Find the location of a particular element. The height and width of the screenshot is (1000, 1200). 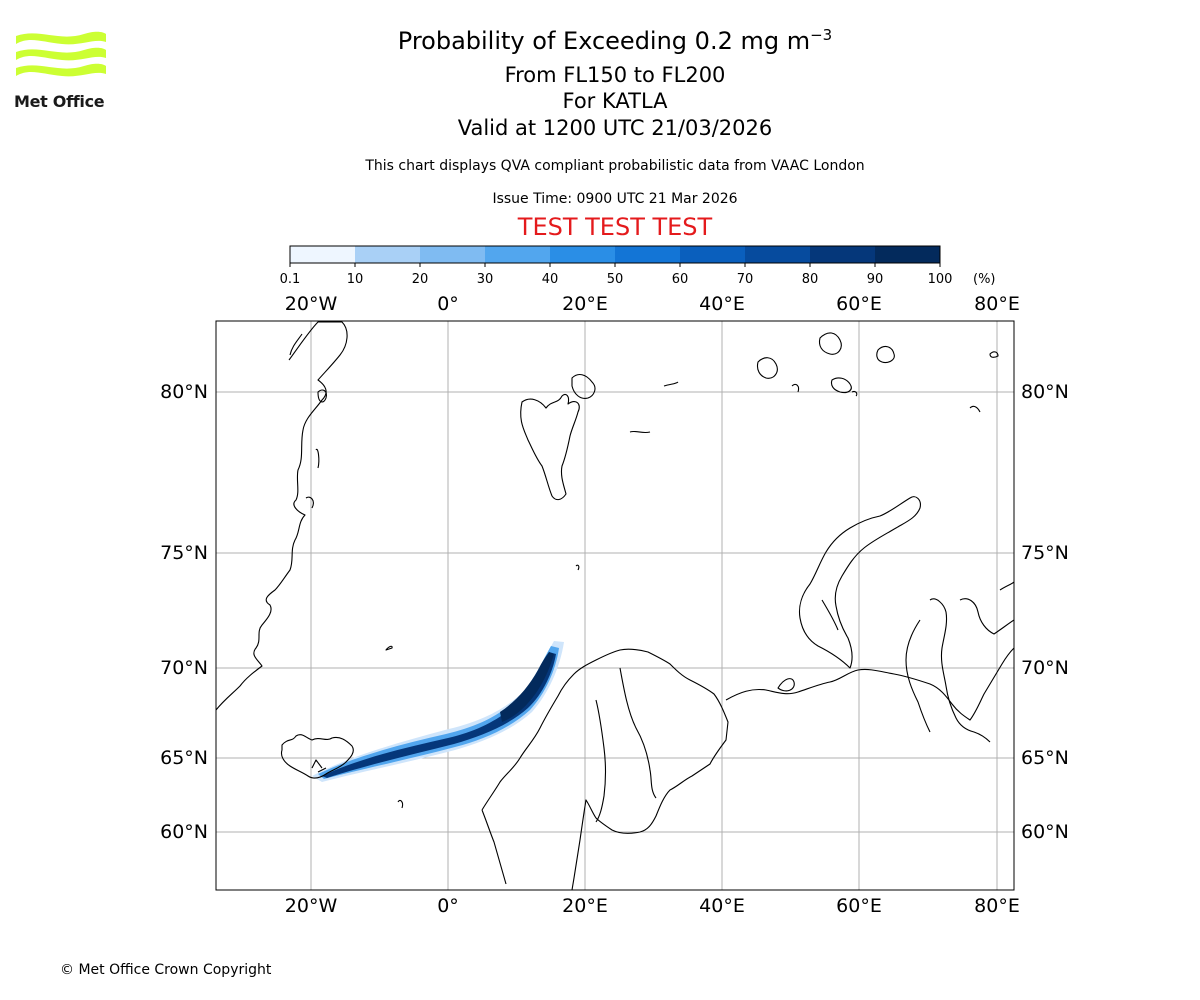

iceland-coast is located at coordinates (317, 756).